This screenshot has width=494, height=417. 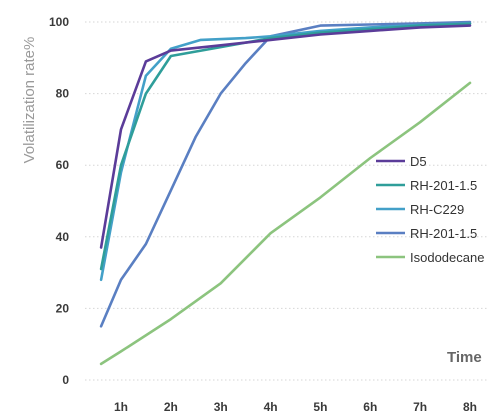 I want to click on legend-label: Isododecane, so click(x=447, y=257).